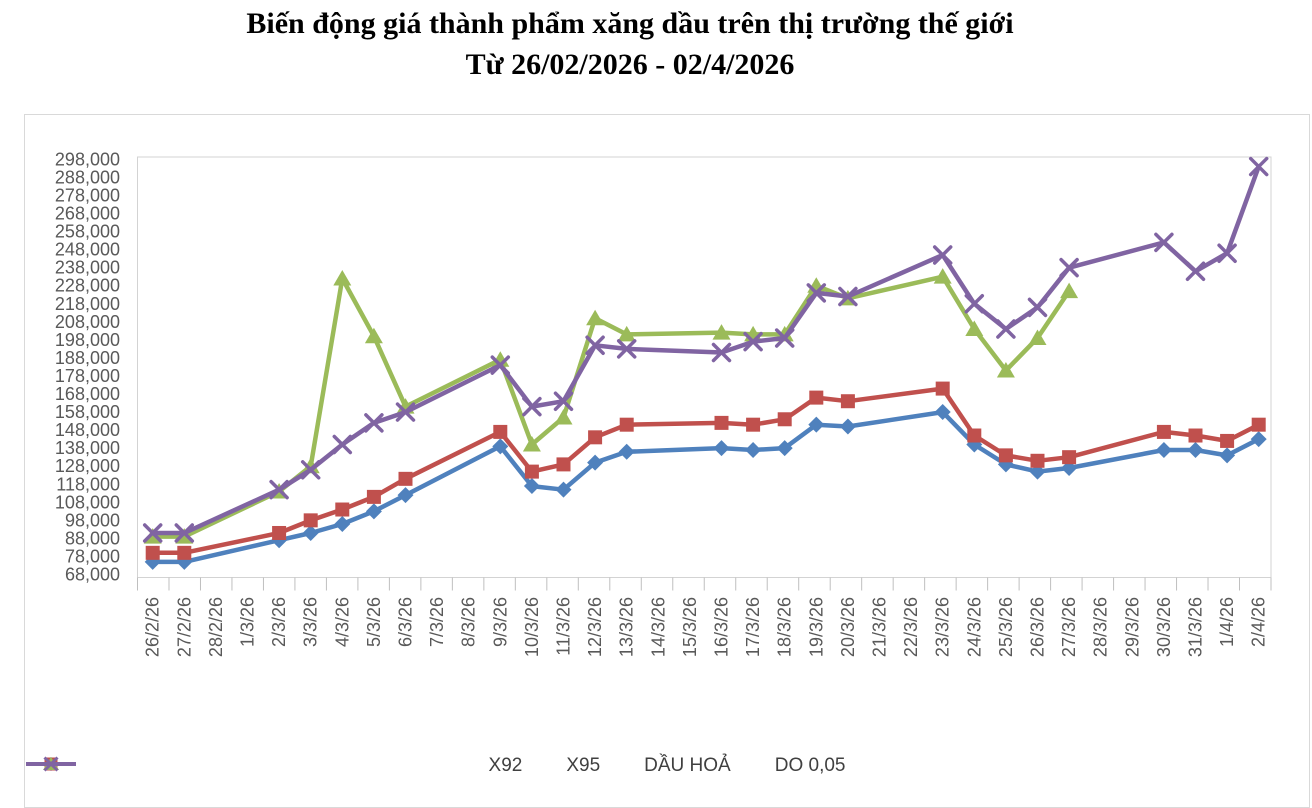 The height and width of the screenshot is (808, 1312). I want to click on x-axis-label: 3/3/26, so click(311, 622).